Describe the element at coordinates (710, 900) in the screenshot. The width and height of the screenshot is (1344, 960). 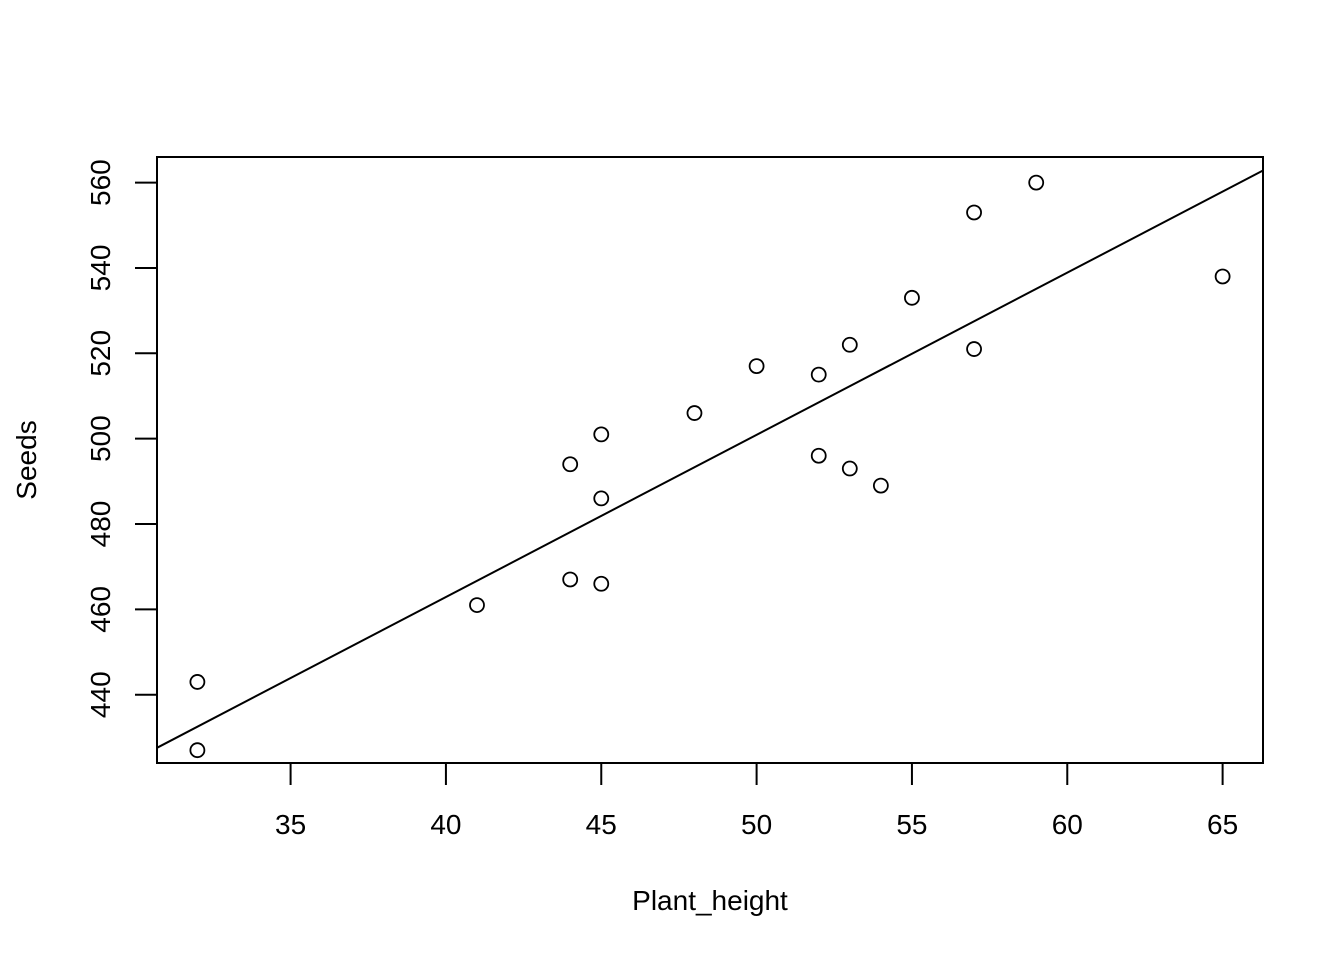
I see `x-axis-title: Plant_height` at that location.